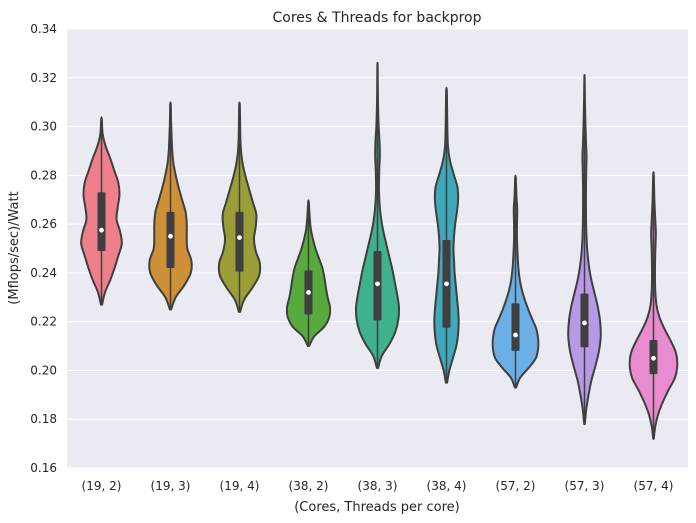 The height and width of the screenshot is (523, 696). I want to click on y-axis-label: (Mflops/sec)/Watt, so click(14, 247).